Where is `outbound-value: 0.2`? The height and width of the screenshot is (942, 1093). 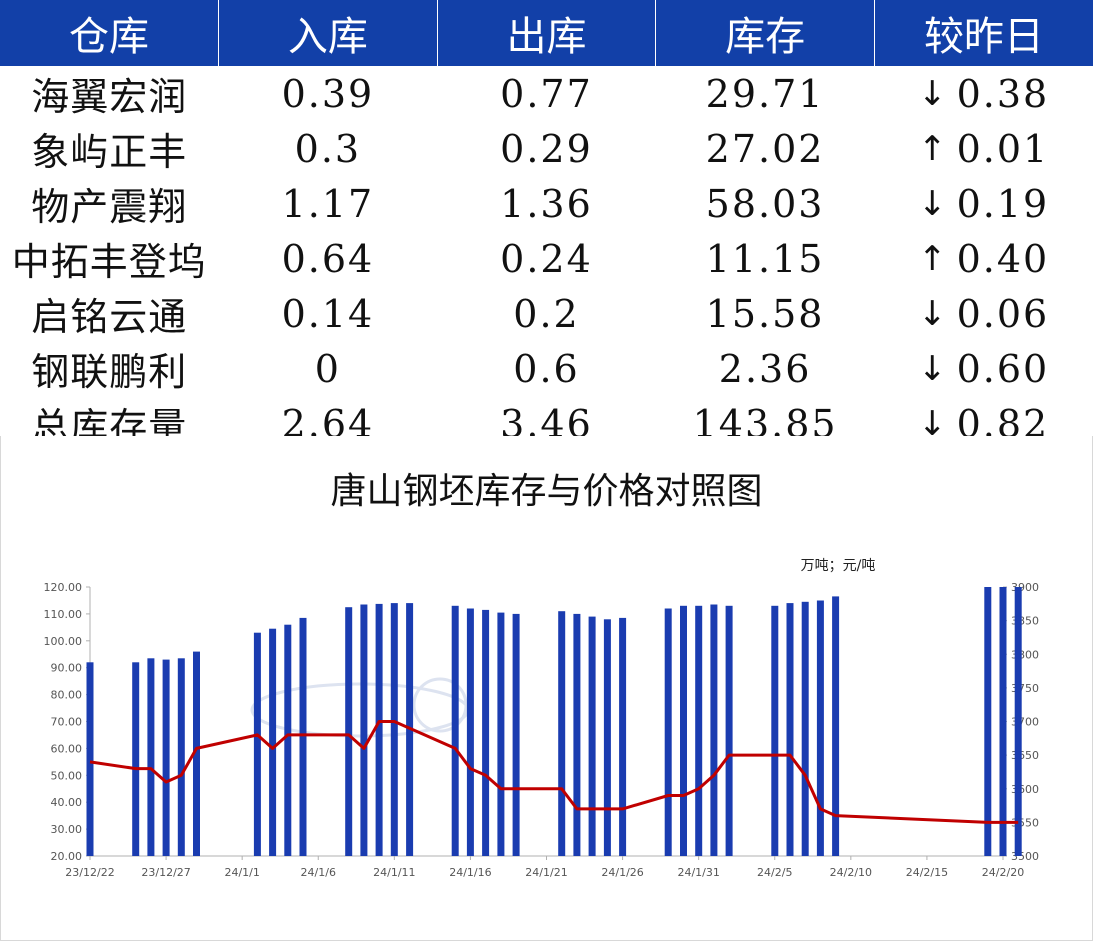 outbound-value: 0.2 is located at coordinates (546, 313).